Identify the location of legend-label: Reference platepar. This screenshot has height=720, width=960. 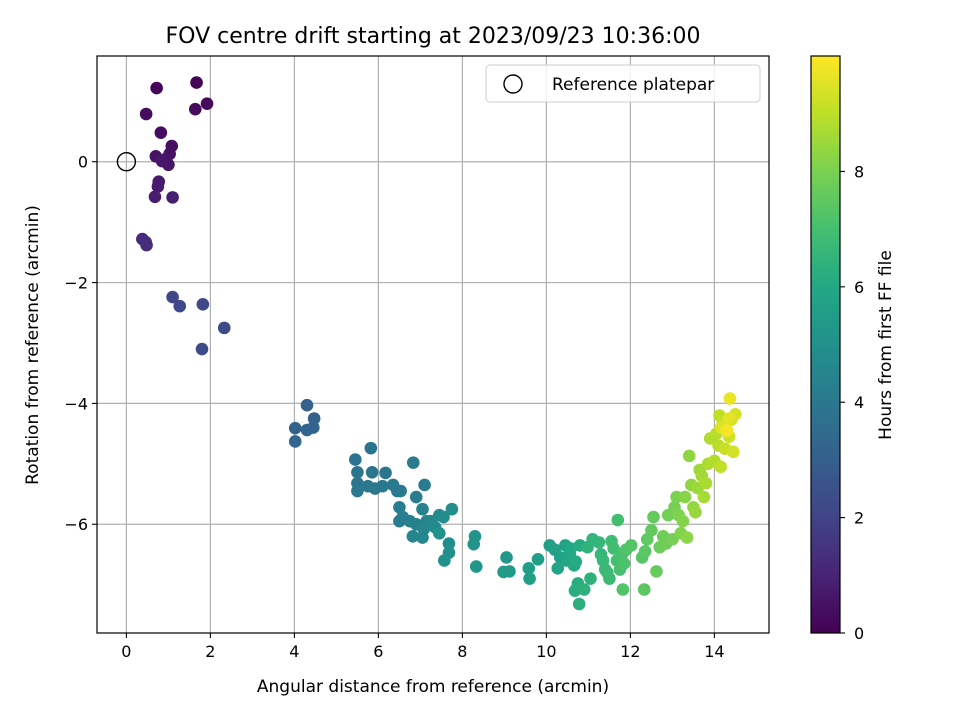
(633, 85).